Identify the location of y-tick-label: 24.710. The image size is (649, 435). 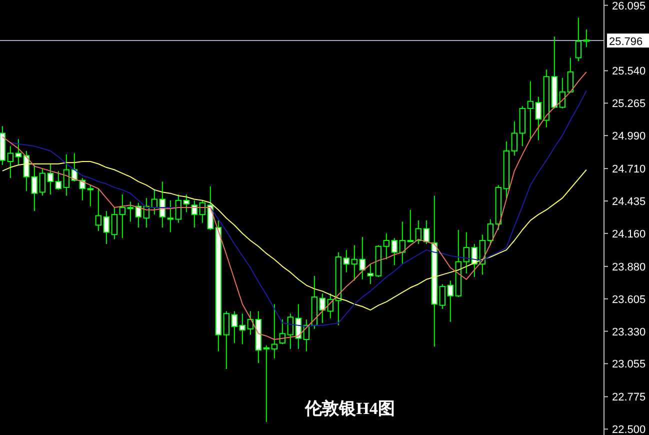
(629, 170).